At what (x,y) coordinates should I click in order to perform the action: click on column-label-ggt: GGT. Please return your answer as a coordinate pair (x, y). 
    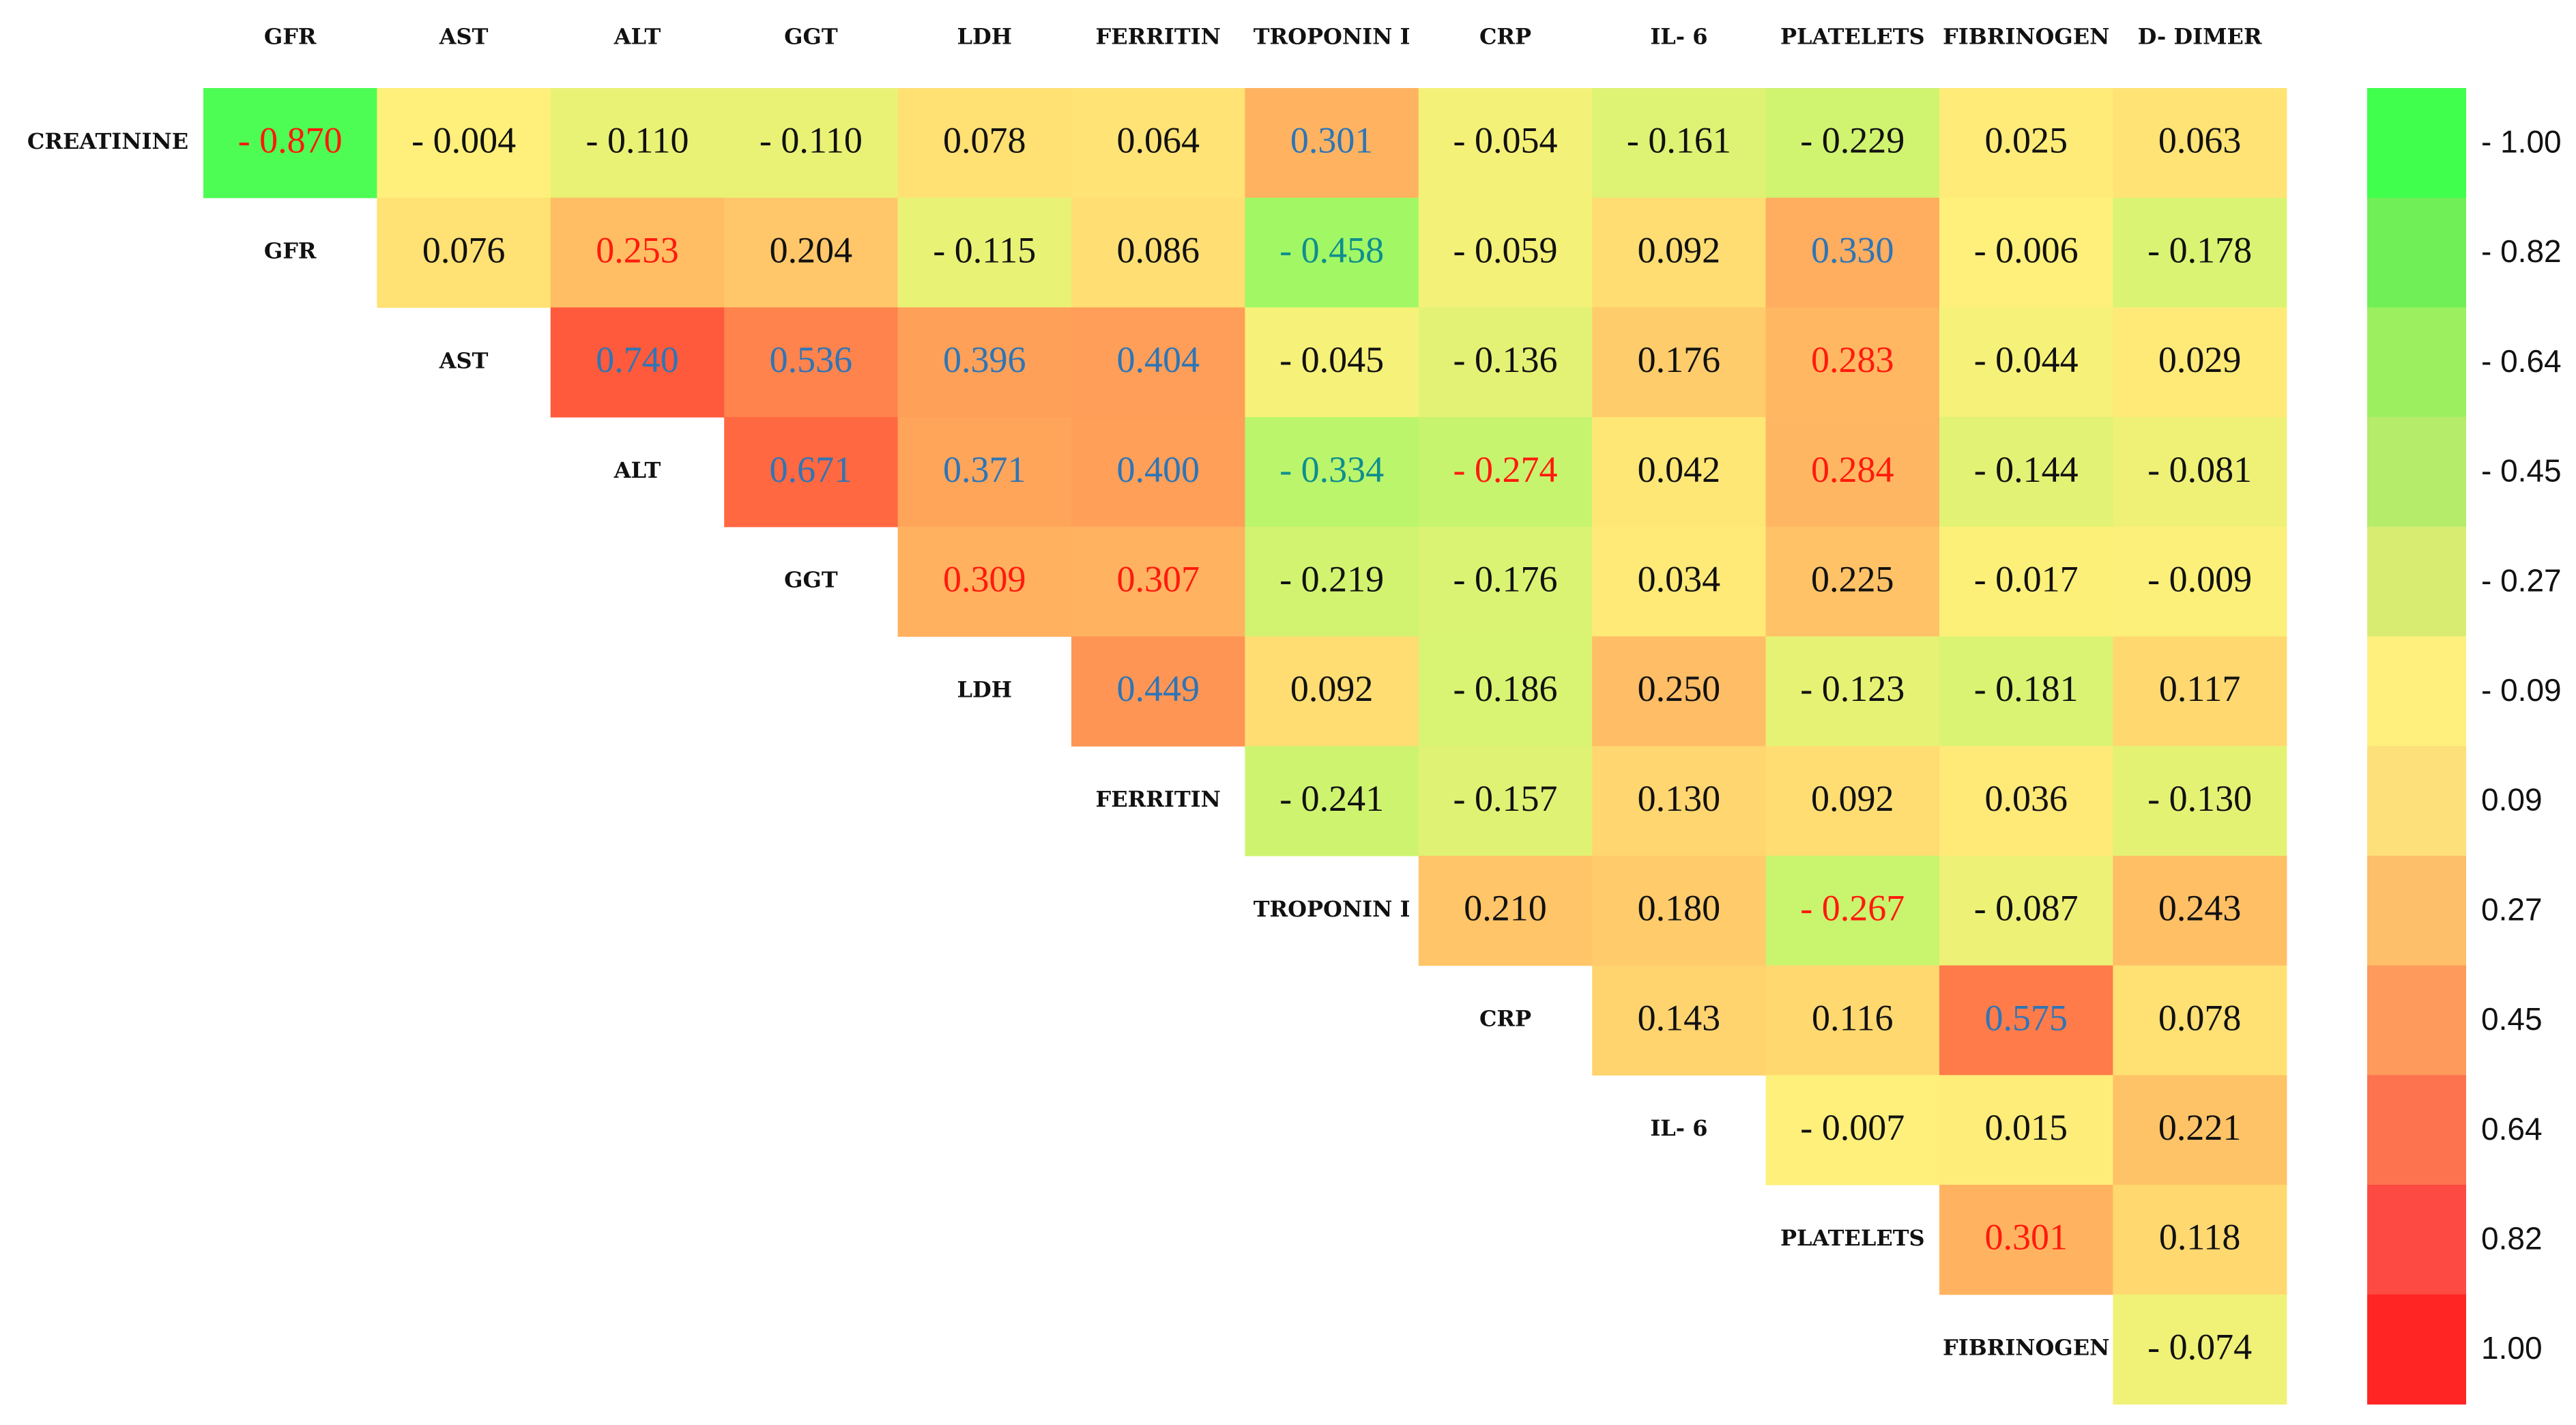
    Looking at the image, I should click on (811, 37).